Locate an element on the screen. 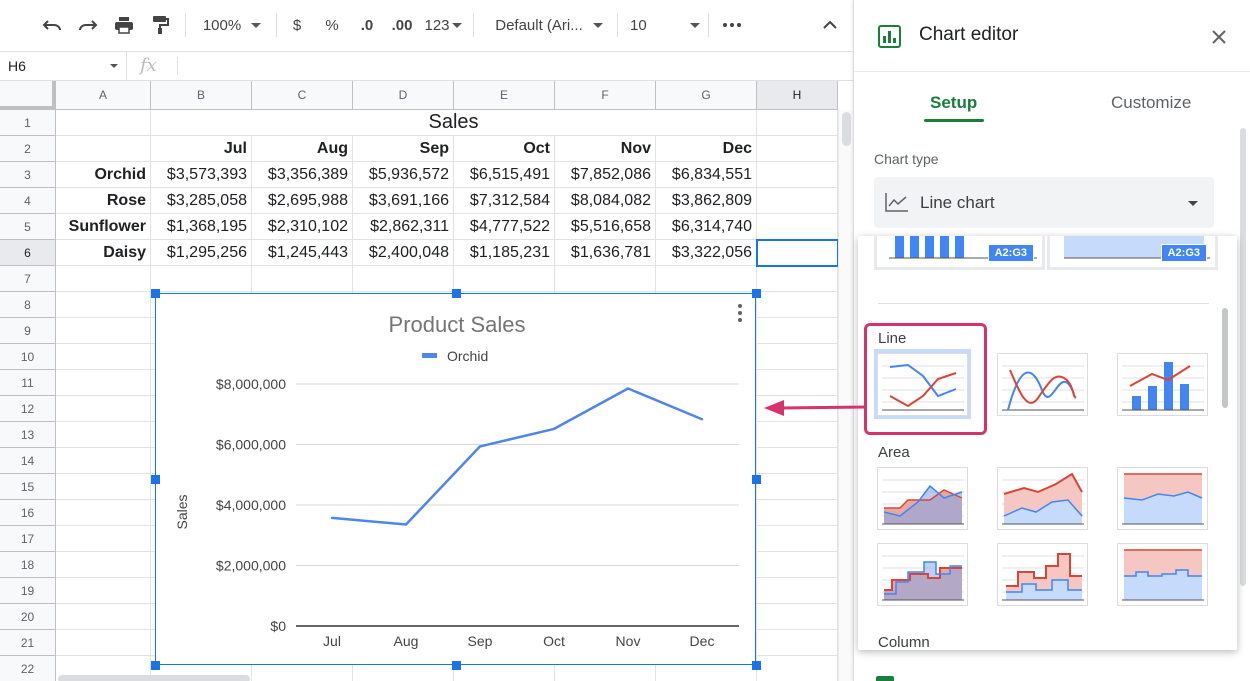  row-header: 11 is located at coordinates (28, 383).